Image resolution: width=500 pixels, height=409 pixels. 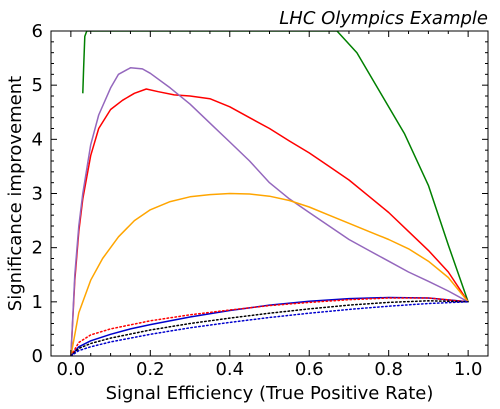 I want to click on x-tick-label: 0.4, so click(x=229, y=369).